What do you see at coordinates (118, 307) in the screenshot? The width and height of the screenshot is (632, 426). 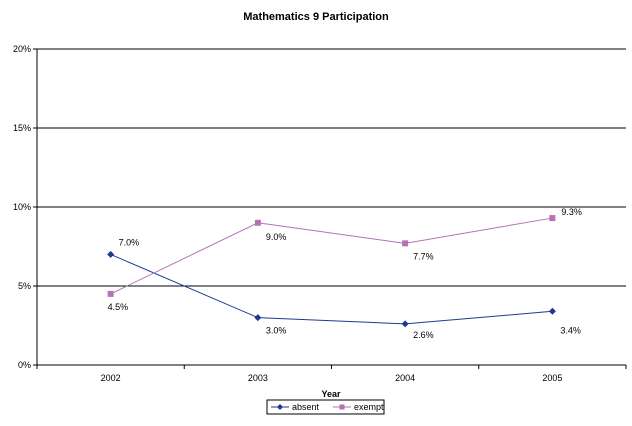 I see `data-label-exempt: 4.5%` at bounding box center [118, 307].